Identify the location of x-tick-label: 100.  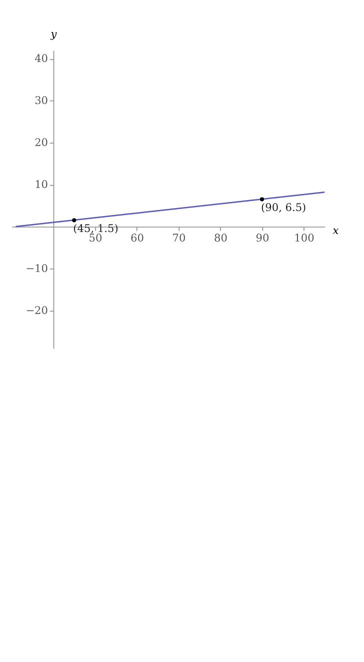
(304, 238).